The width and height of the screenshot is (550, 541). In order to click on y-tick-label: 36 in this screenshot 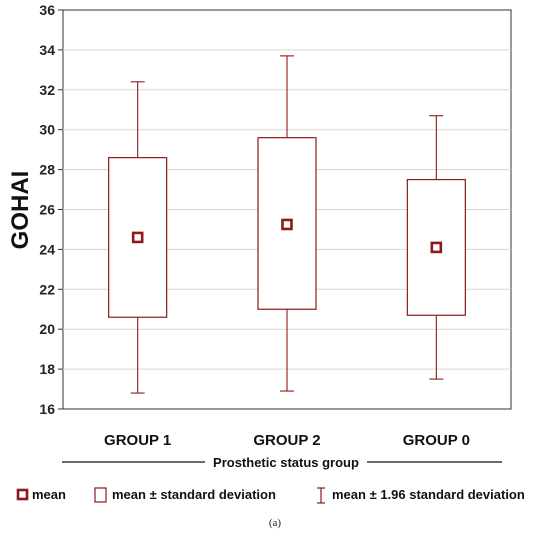, I will do `click(47, 10)`.